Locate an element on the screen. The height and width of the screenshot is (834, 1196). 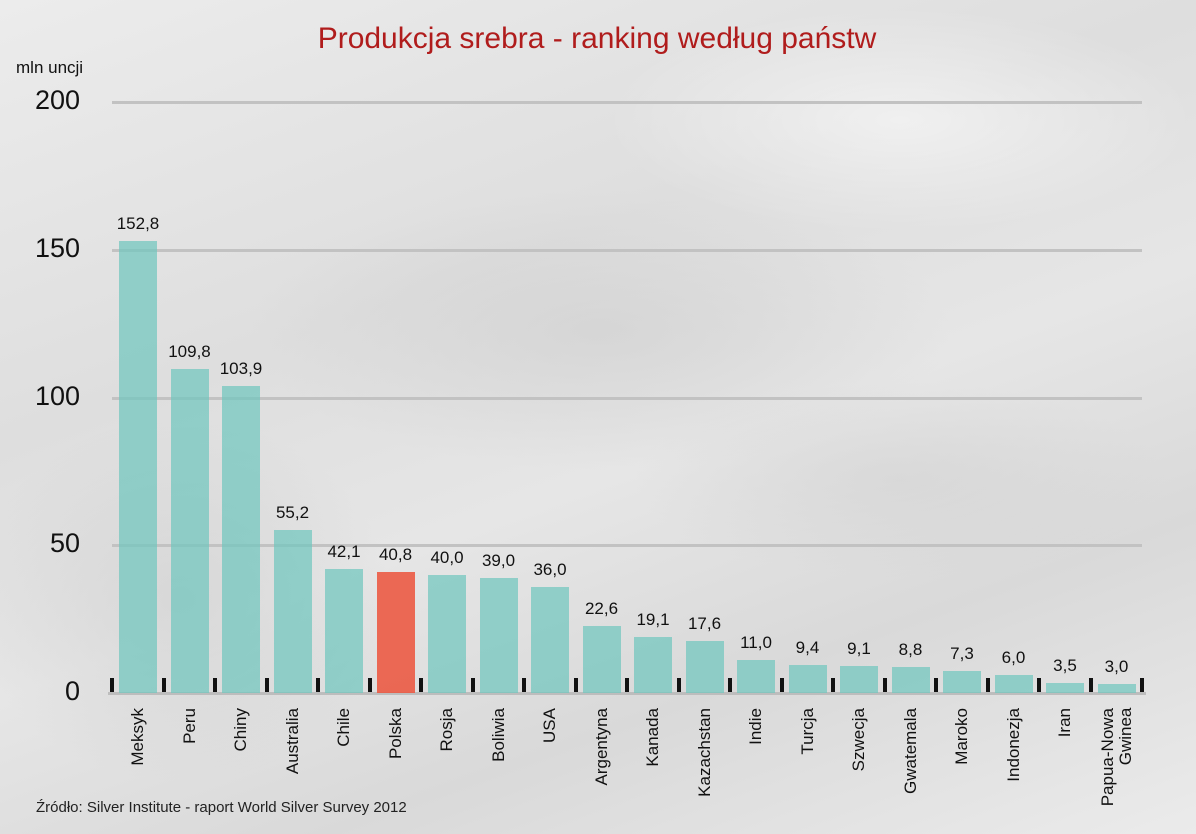
bar-iran is located at coordinates (1065, 687).